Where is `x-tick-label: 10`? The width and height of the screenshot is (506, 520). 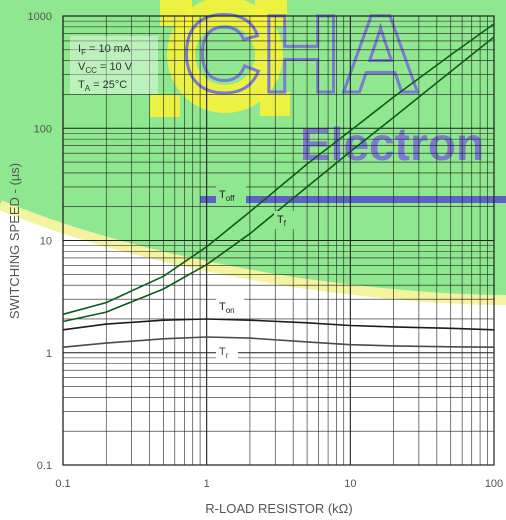
x-tick-label: 10 is located at coordinates (350, 484).